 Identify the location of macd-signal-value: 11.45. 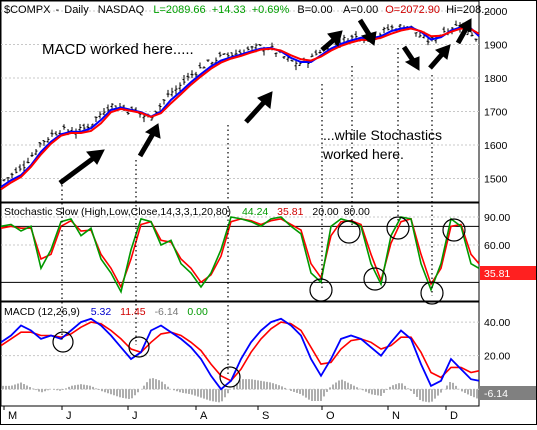
(133, 312).